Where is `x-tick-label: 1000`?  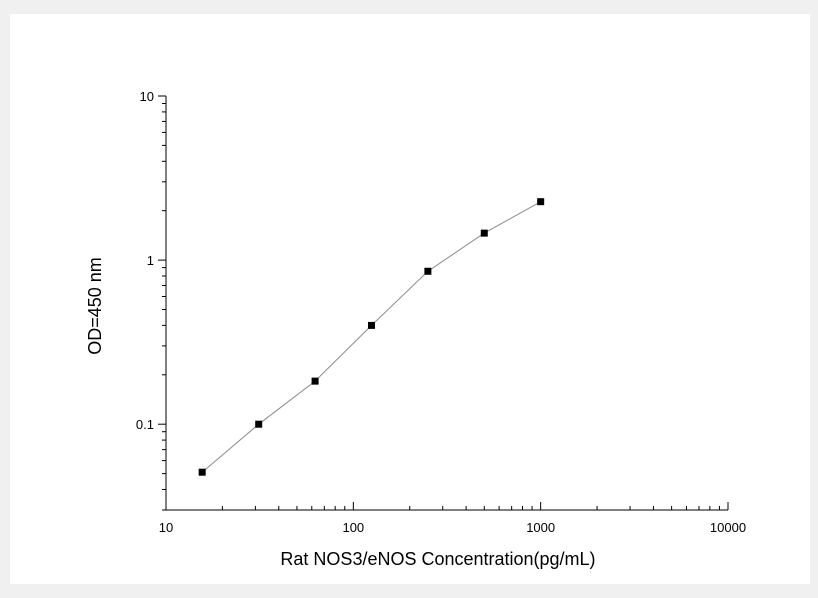 x-tick-label: 1000 is located at coordinates (540, 527).